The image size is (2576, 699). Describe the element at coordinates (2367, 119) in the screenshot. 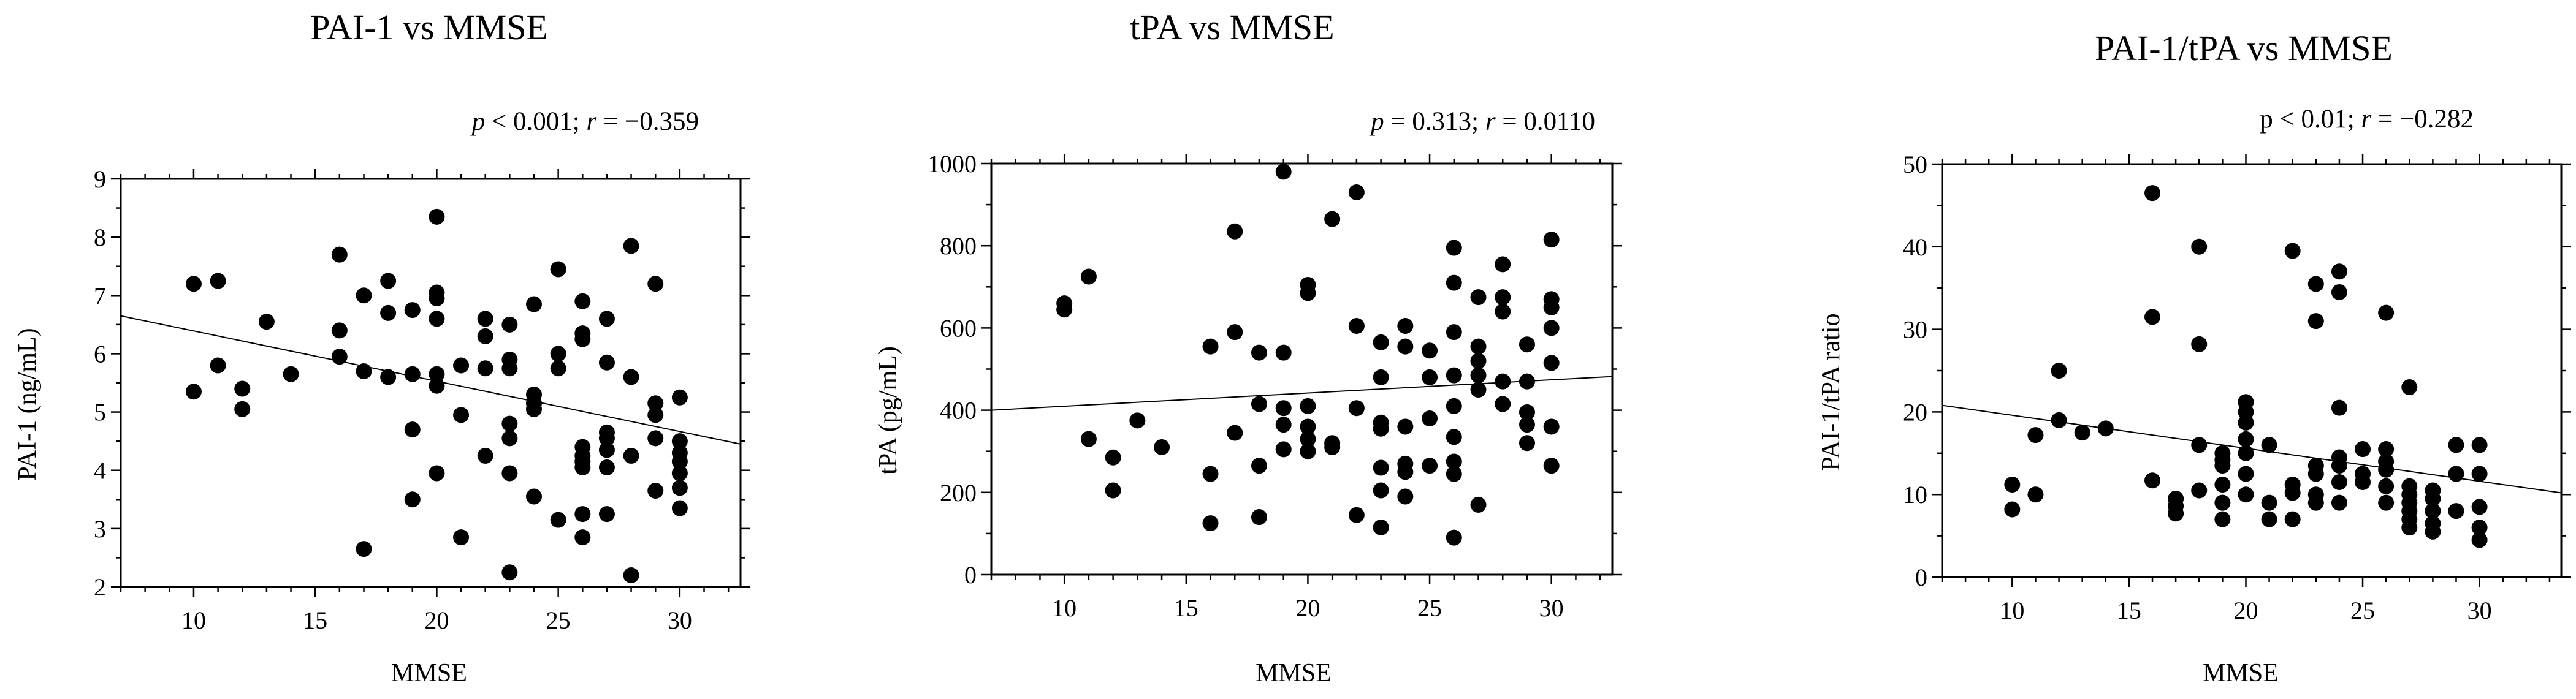

I see `stat-annotation: p < 0.01; r = −0.282` at that location.